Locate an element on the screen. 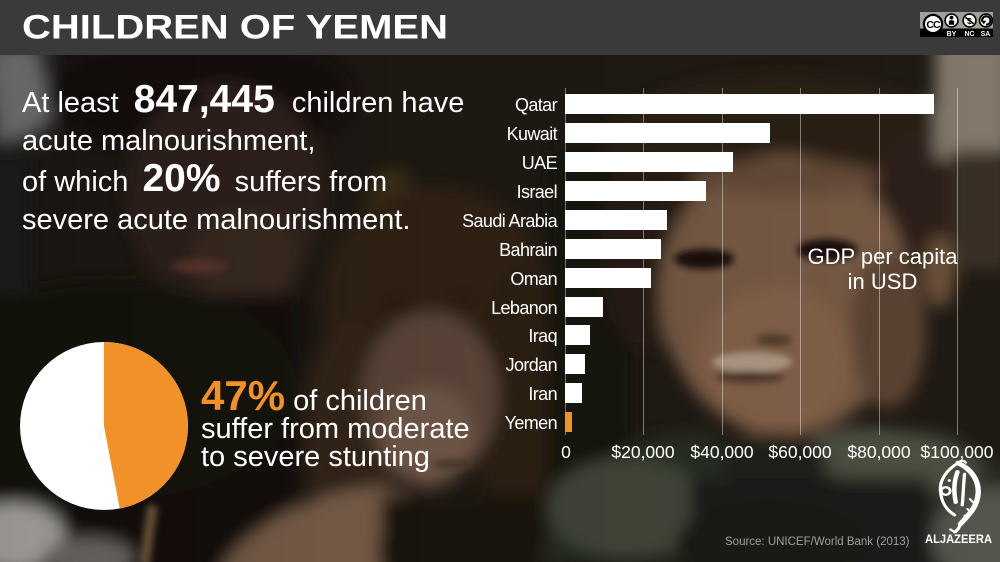 The width and height of the screenshot is (1000, 562). svg-text: SA is located at coordinates (986, 34).